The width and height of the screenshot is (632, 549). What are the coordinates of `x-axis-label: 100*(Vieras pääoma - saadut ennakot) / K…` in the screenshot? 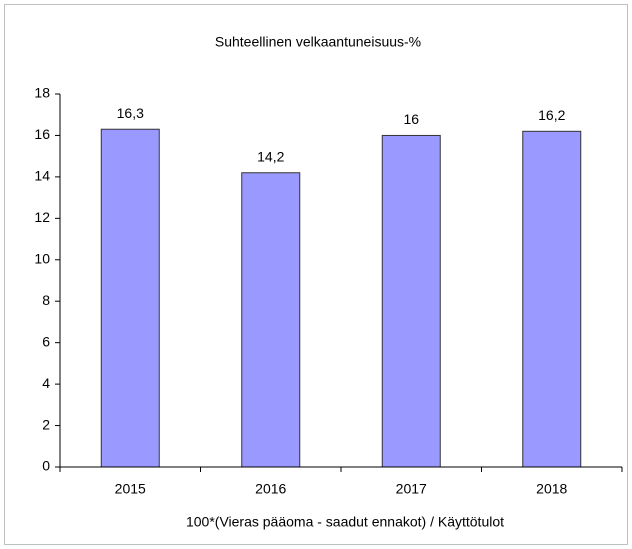 It's located at (345, 522).